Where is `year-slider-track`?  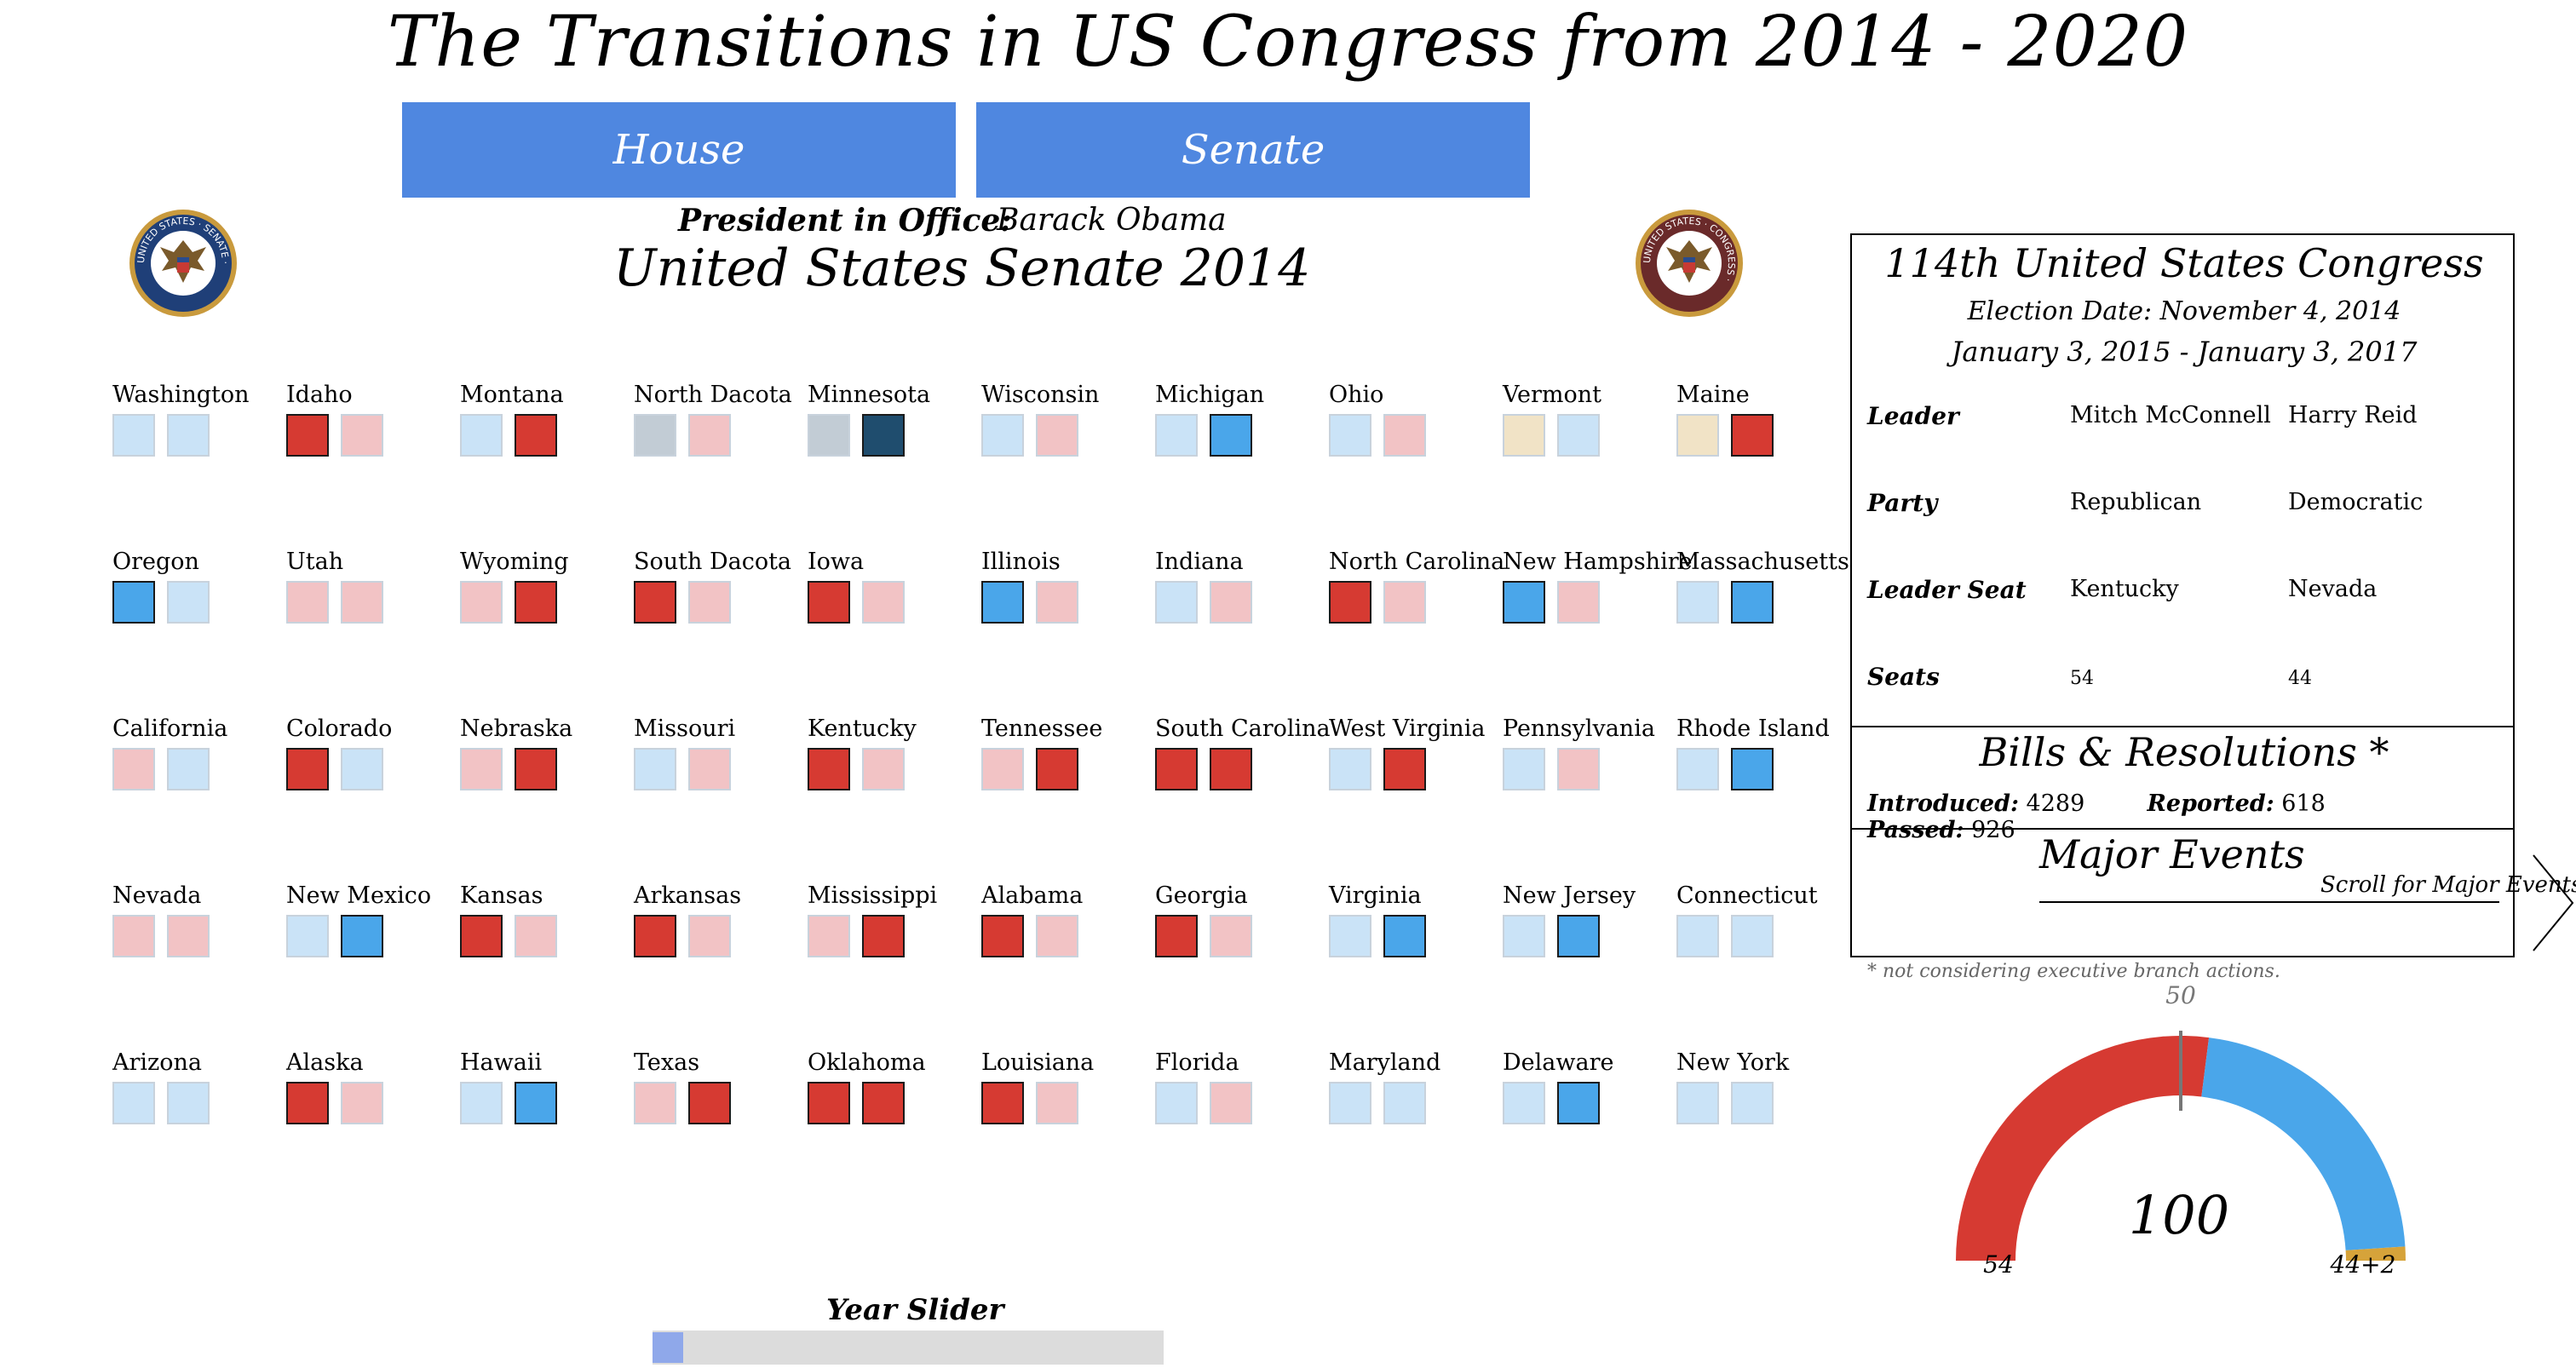 year-slider-track is located at coordinates (908, 1348).